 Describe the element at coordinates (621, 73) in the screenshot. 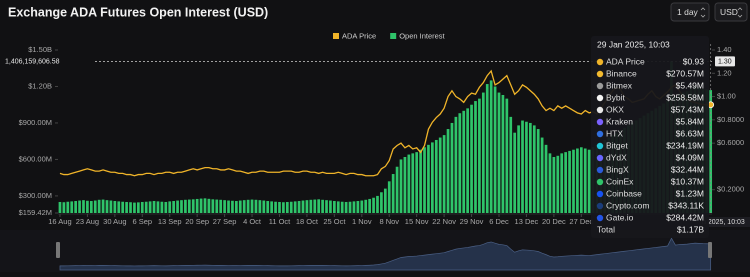

I see `tooltip-row-name: Binance` at that location.